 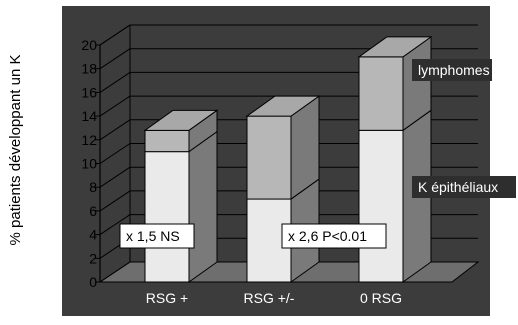 What do you see at coordinates (93, 187) in the screenshot?
I see `y-tick-label: 8` at bounding box center [93, 187].